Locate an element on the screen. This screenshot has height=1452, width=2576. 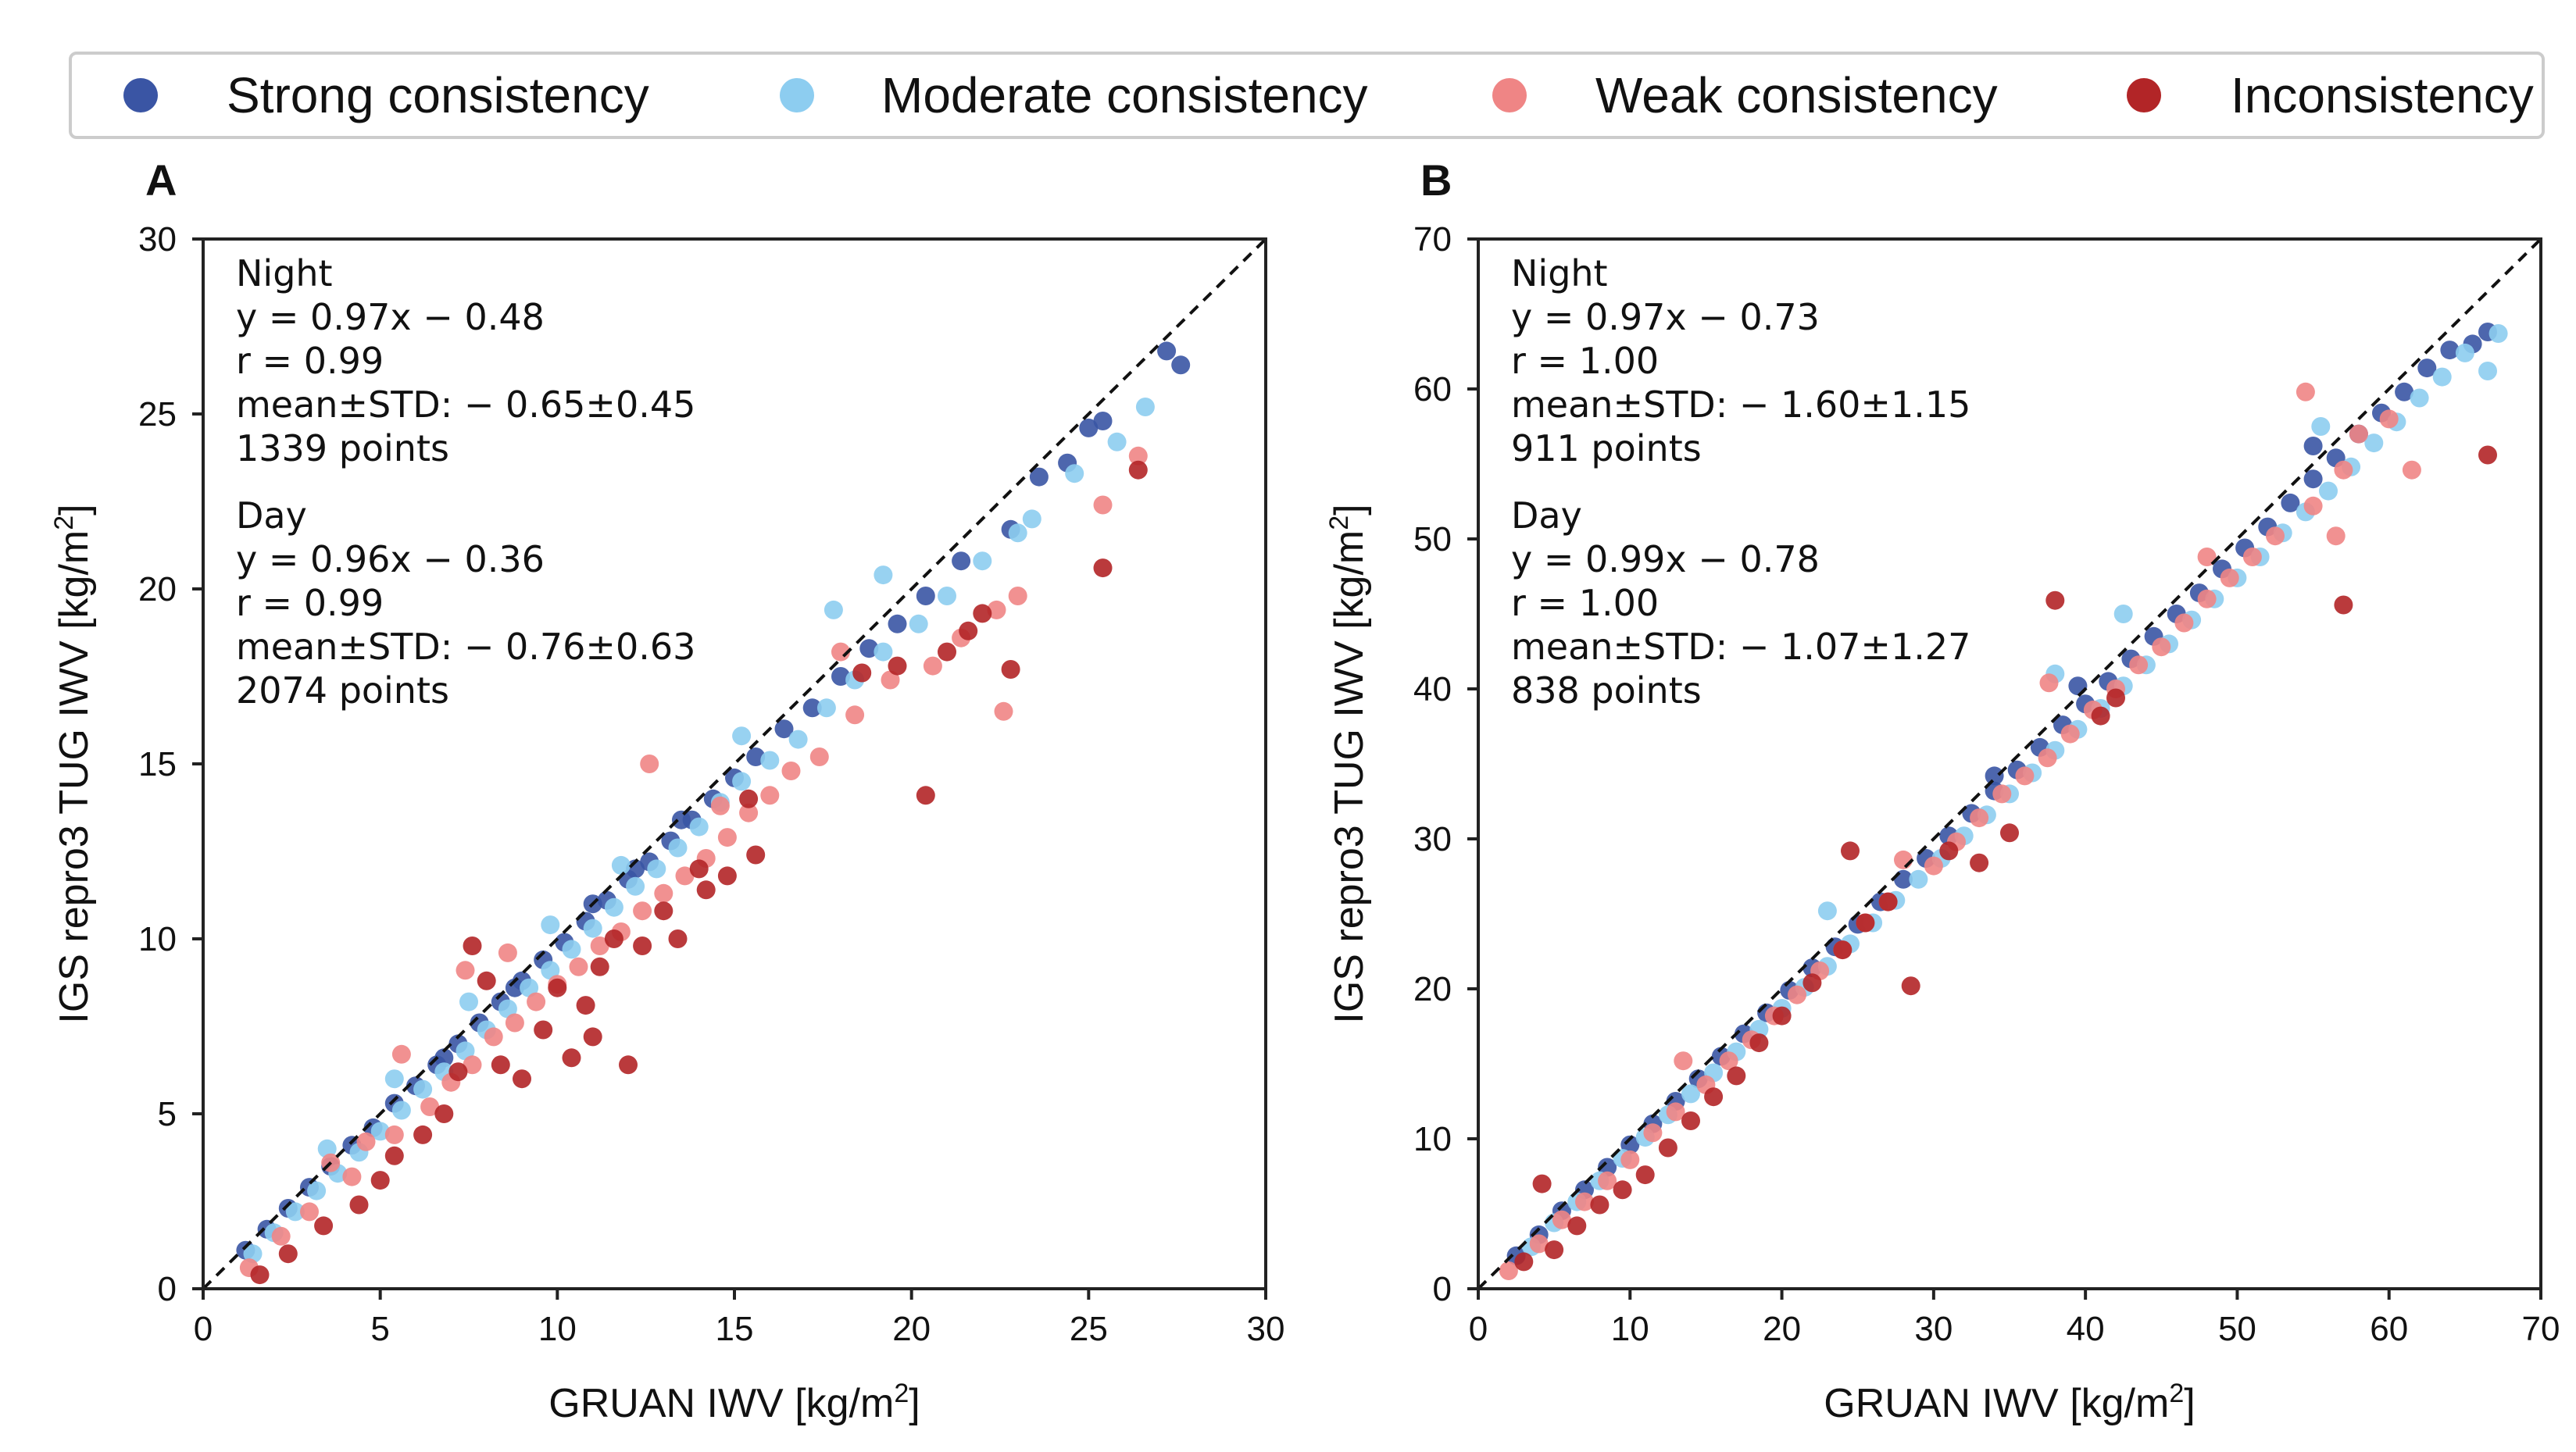
panel-a-letter: A is located at coordinates (161, 180).